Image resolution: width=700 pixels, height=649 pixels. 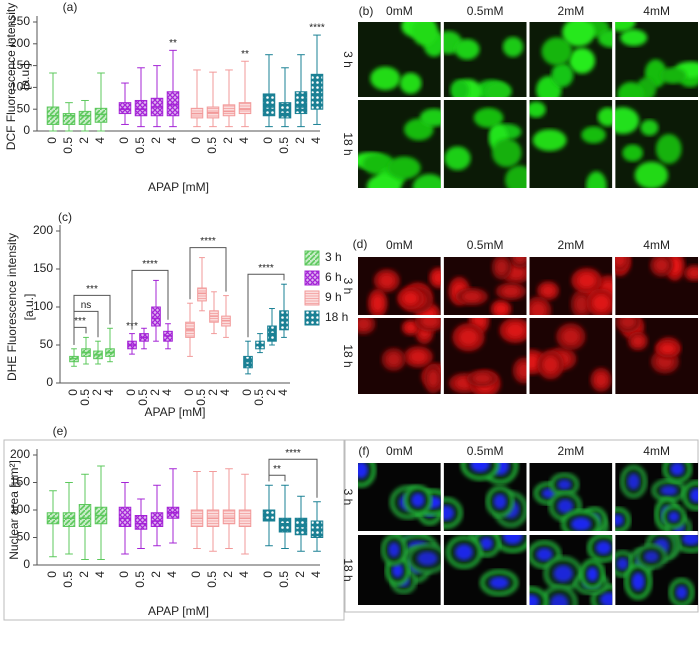 What do you see at coordinates (360, 244) in the screenshot?
I see `panel-label: (d)` at bounding box center [360, 244].